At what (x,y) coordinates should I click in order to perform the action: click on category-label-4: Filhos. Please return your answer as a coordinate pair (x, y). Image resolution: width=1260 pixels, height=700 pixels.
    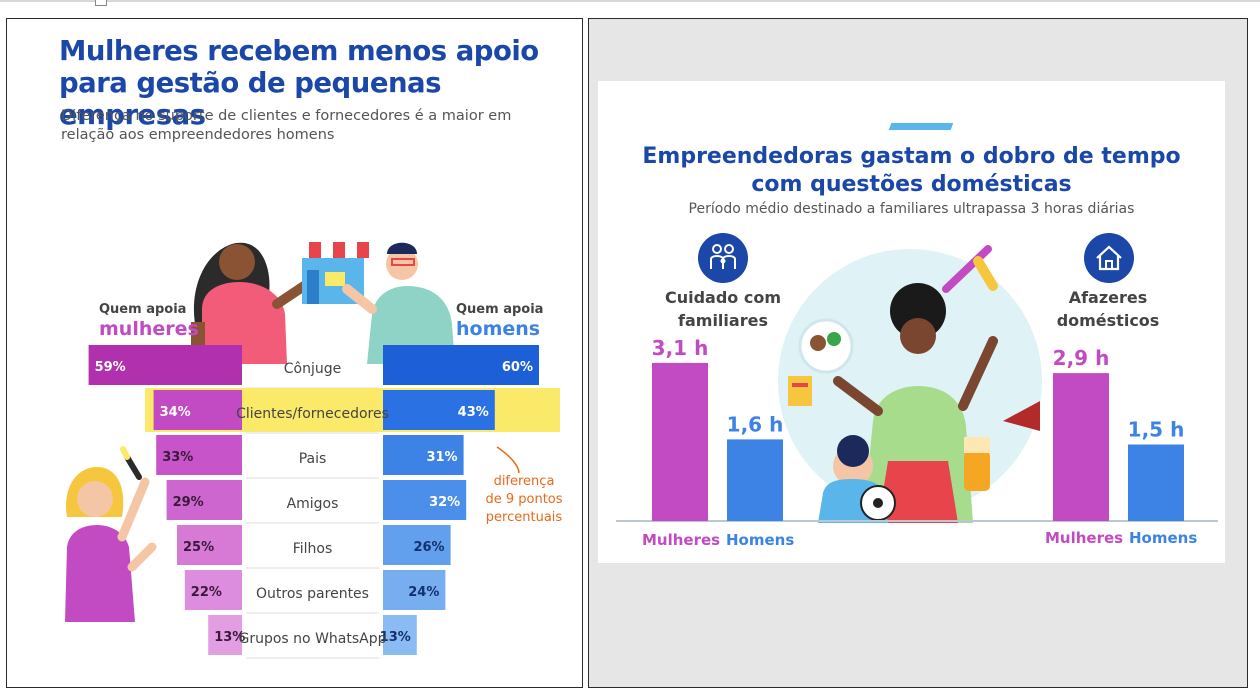
    Looking at the image, I should click on (313, 549).